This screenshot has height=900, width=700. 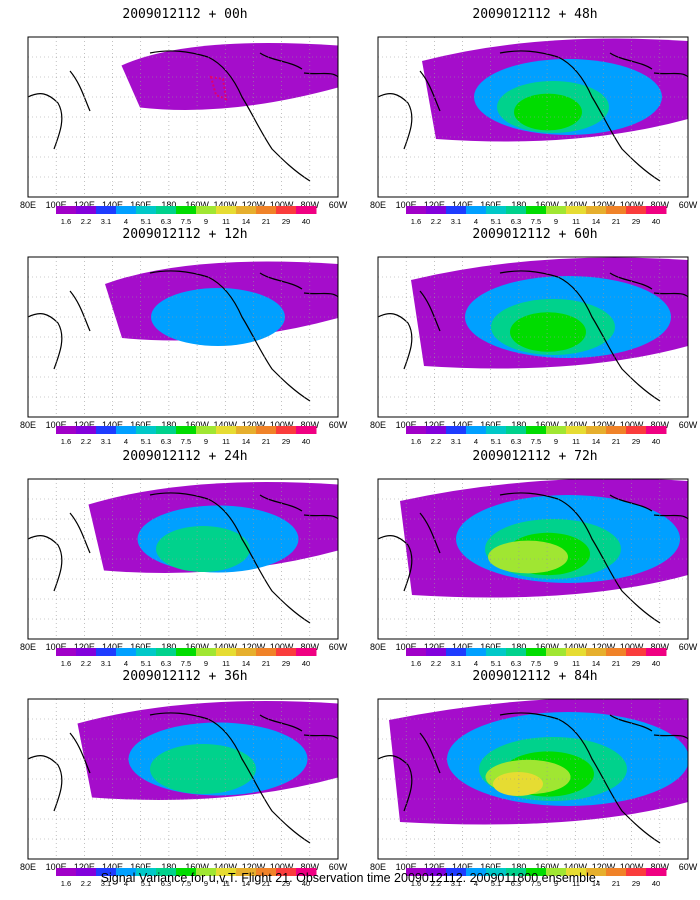 What do you see at coordinates (476, 883) in the screenshot?
I see `colorbar-label: 4` at bounding box center [476, 883].